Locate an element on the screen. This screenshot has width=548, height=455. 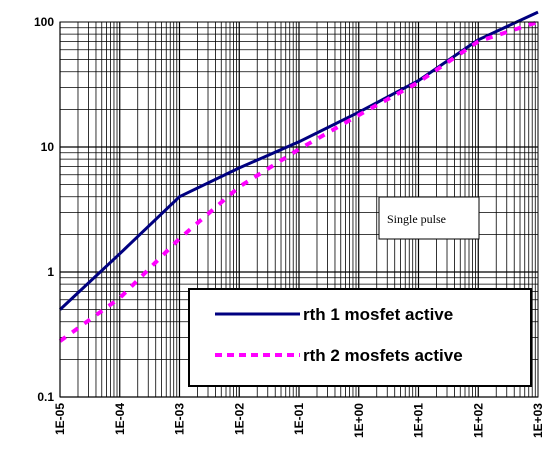
legend: rth 1 mosfet active rth 2 mosfets active is located at coordinates (360, 337).